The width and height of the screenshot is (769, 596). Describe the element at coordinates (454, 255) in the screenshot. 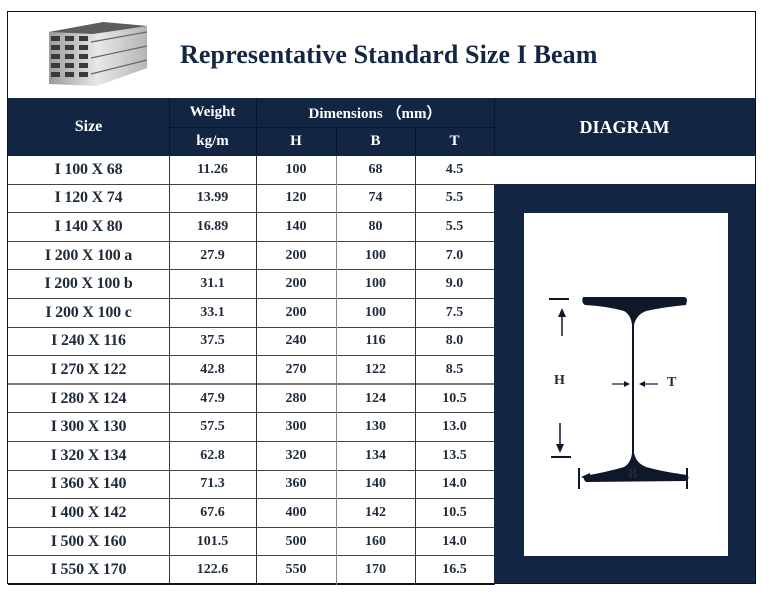

I see `cell-t: 7.0` at that location.